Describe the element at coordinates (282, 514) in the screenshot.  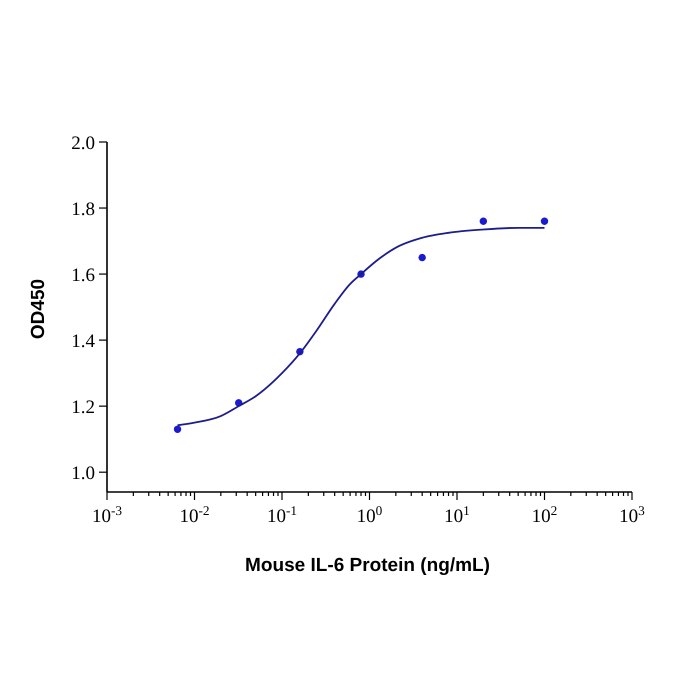
I see `x-tick-label: 10$^{-1}$` at that location.